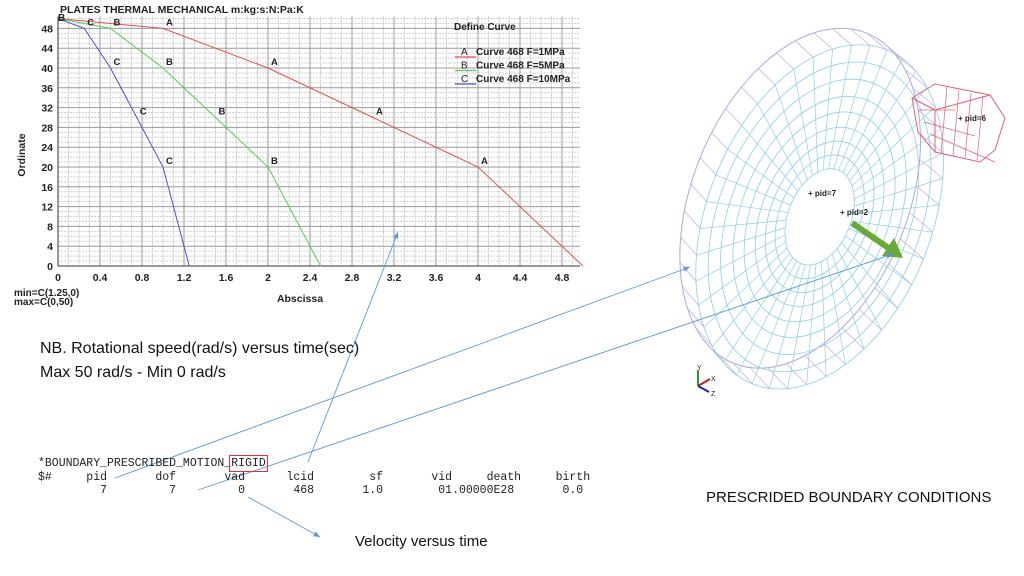  I want to click on y-tick-label: 48, so click(47, 29).